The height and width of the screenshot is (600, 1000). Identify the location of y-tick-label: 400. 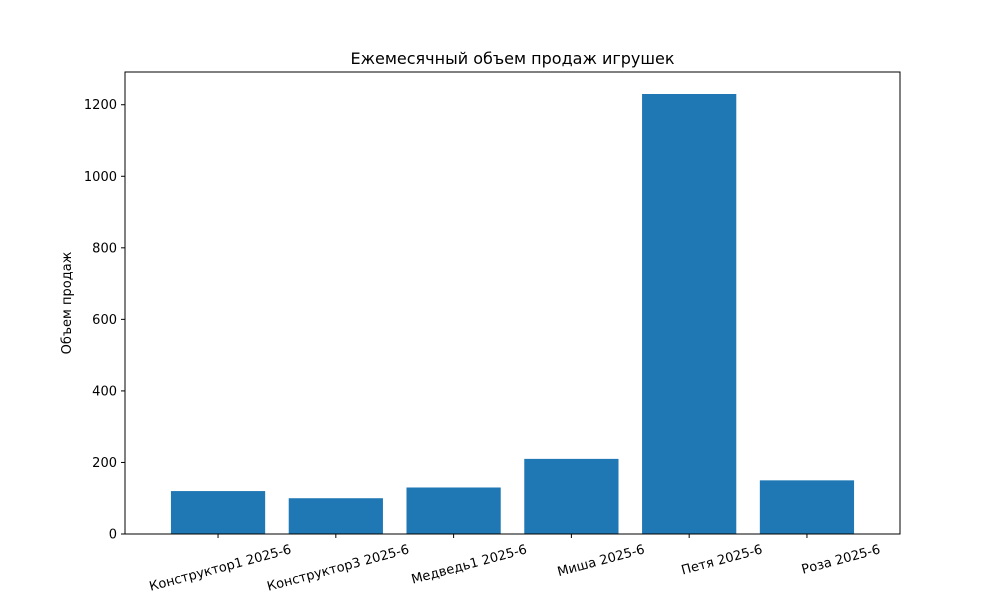
(104, 391).